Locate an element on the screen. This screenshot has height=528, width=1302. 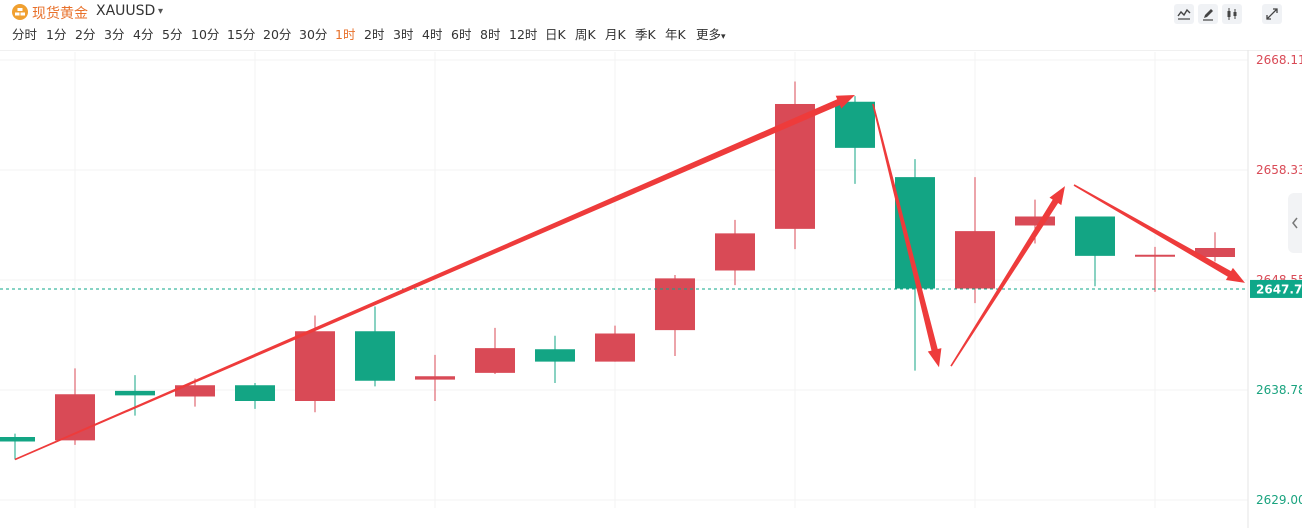
period-6h: 6时 is located at coordinates (461, 34).